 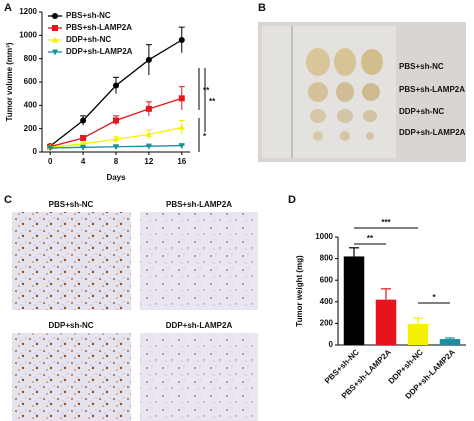 What do you see at coordinates (28, 11) in the screenshot?
I see `y-tick-label: 1200` at bounding box center [28, 11].